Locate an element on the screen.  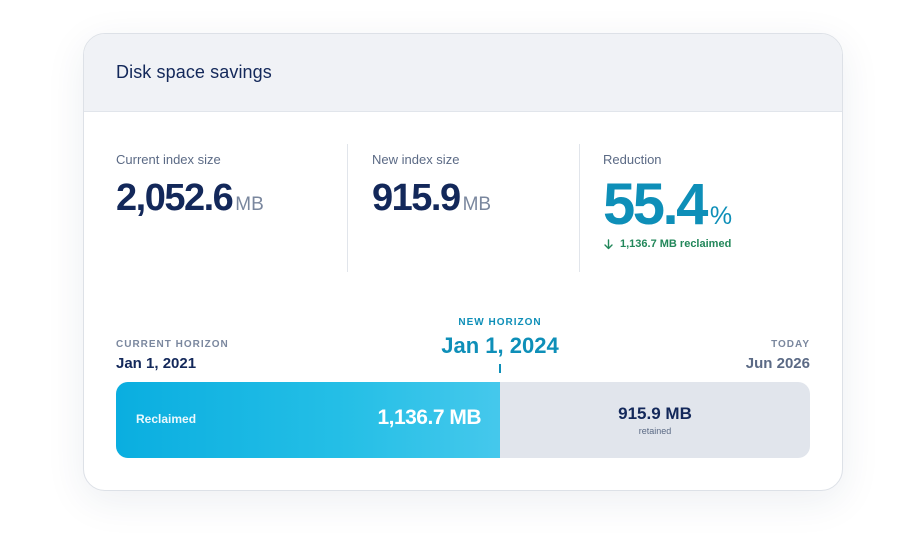
new-horizon-marker is located at coordinates (500, 368).